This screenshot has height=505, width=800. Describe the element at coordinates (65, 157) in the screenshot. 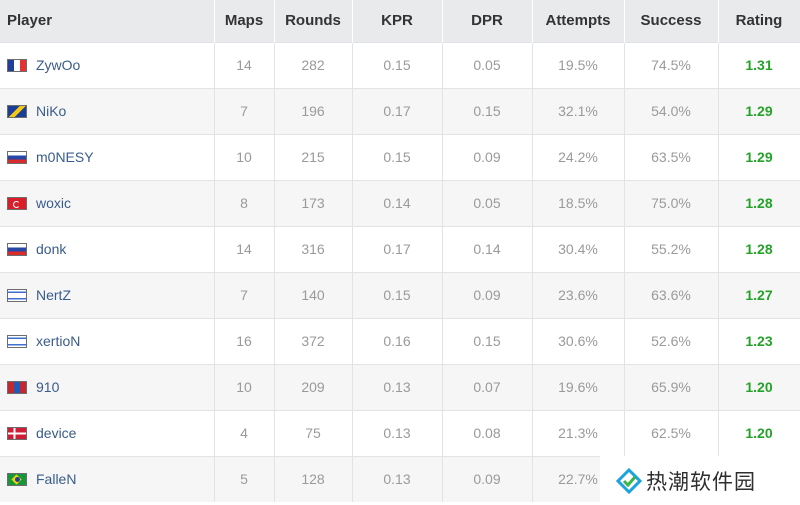

I see `player-link: m0NESY` at that location.